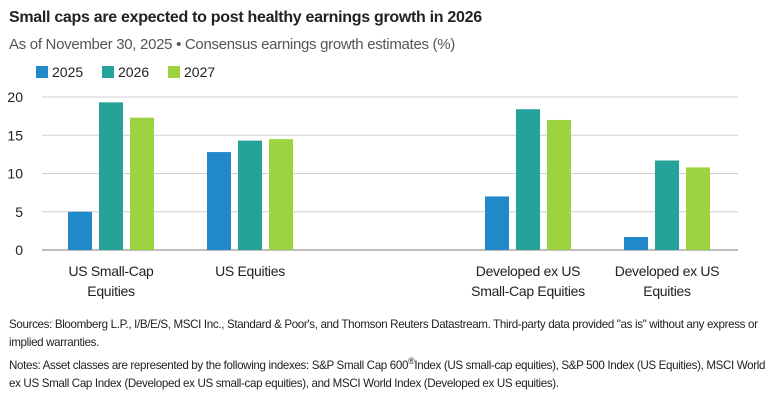 The image size is (774, 414). I want to click on legend-swatch-2026, so click(108, 72).